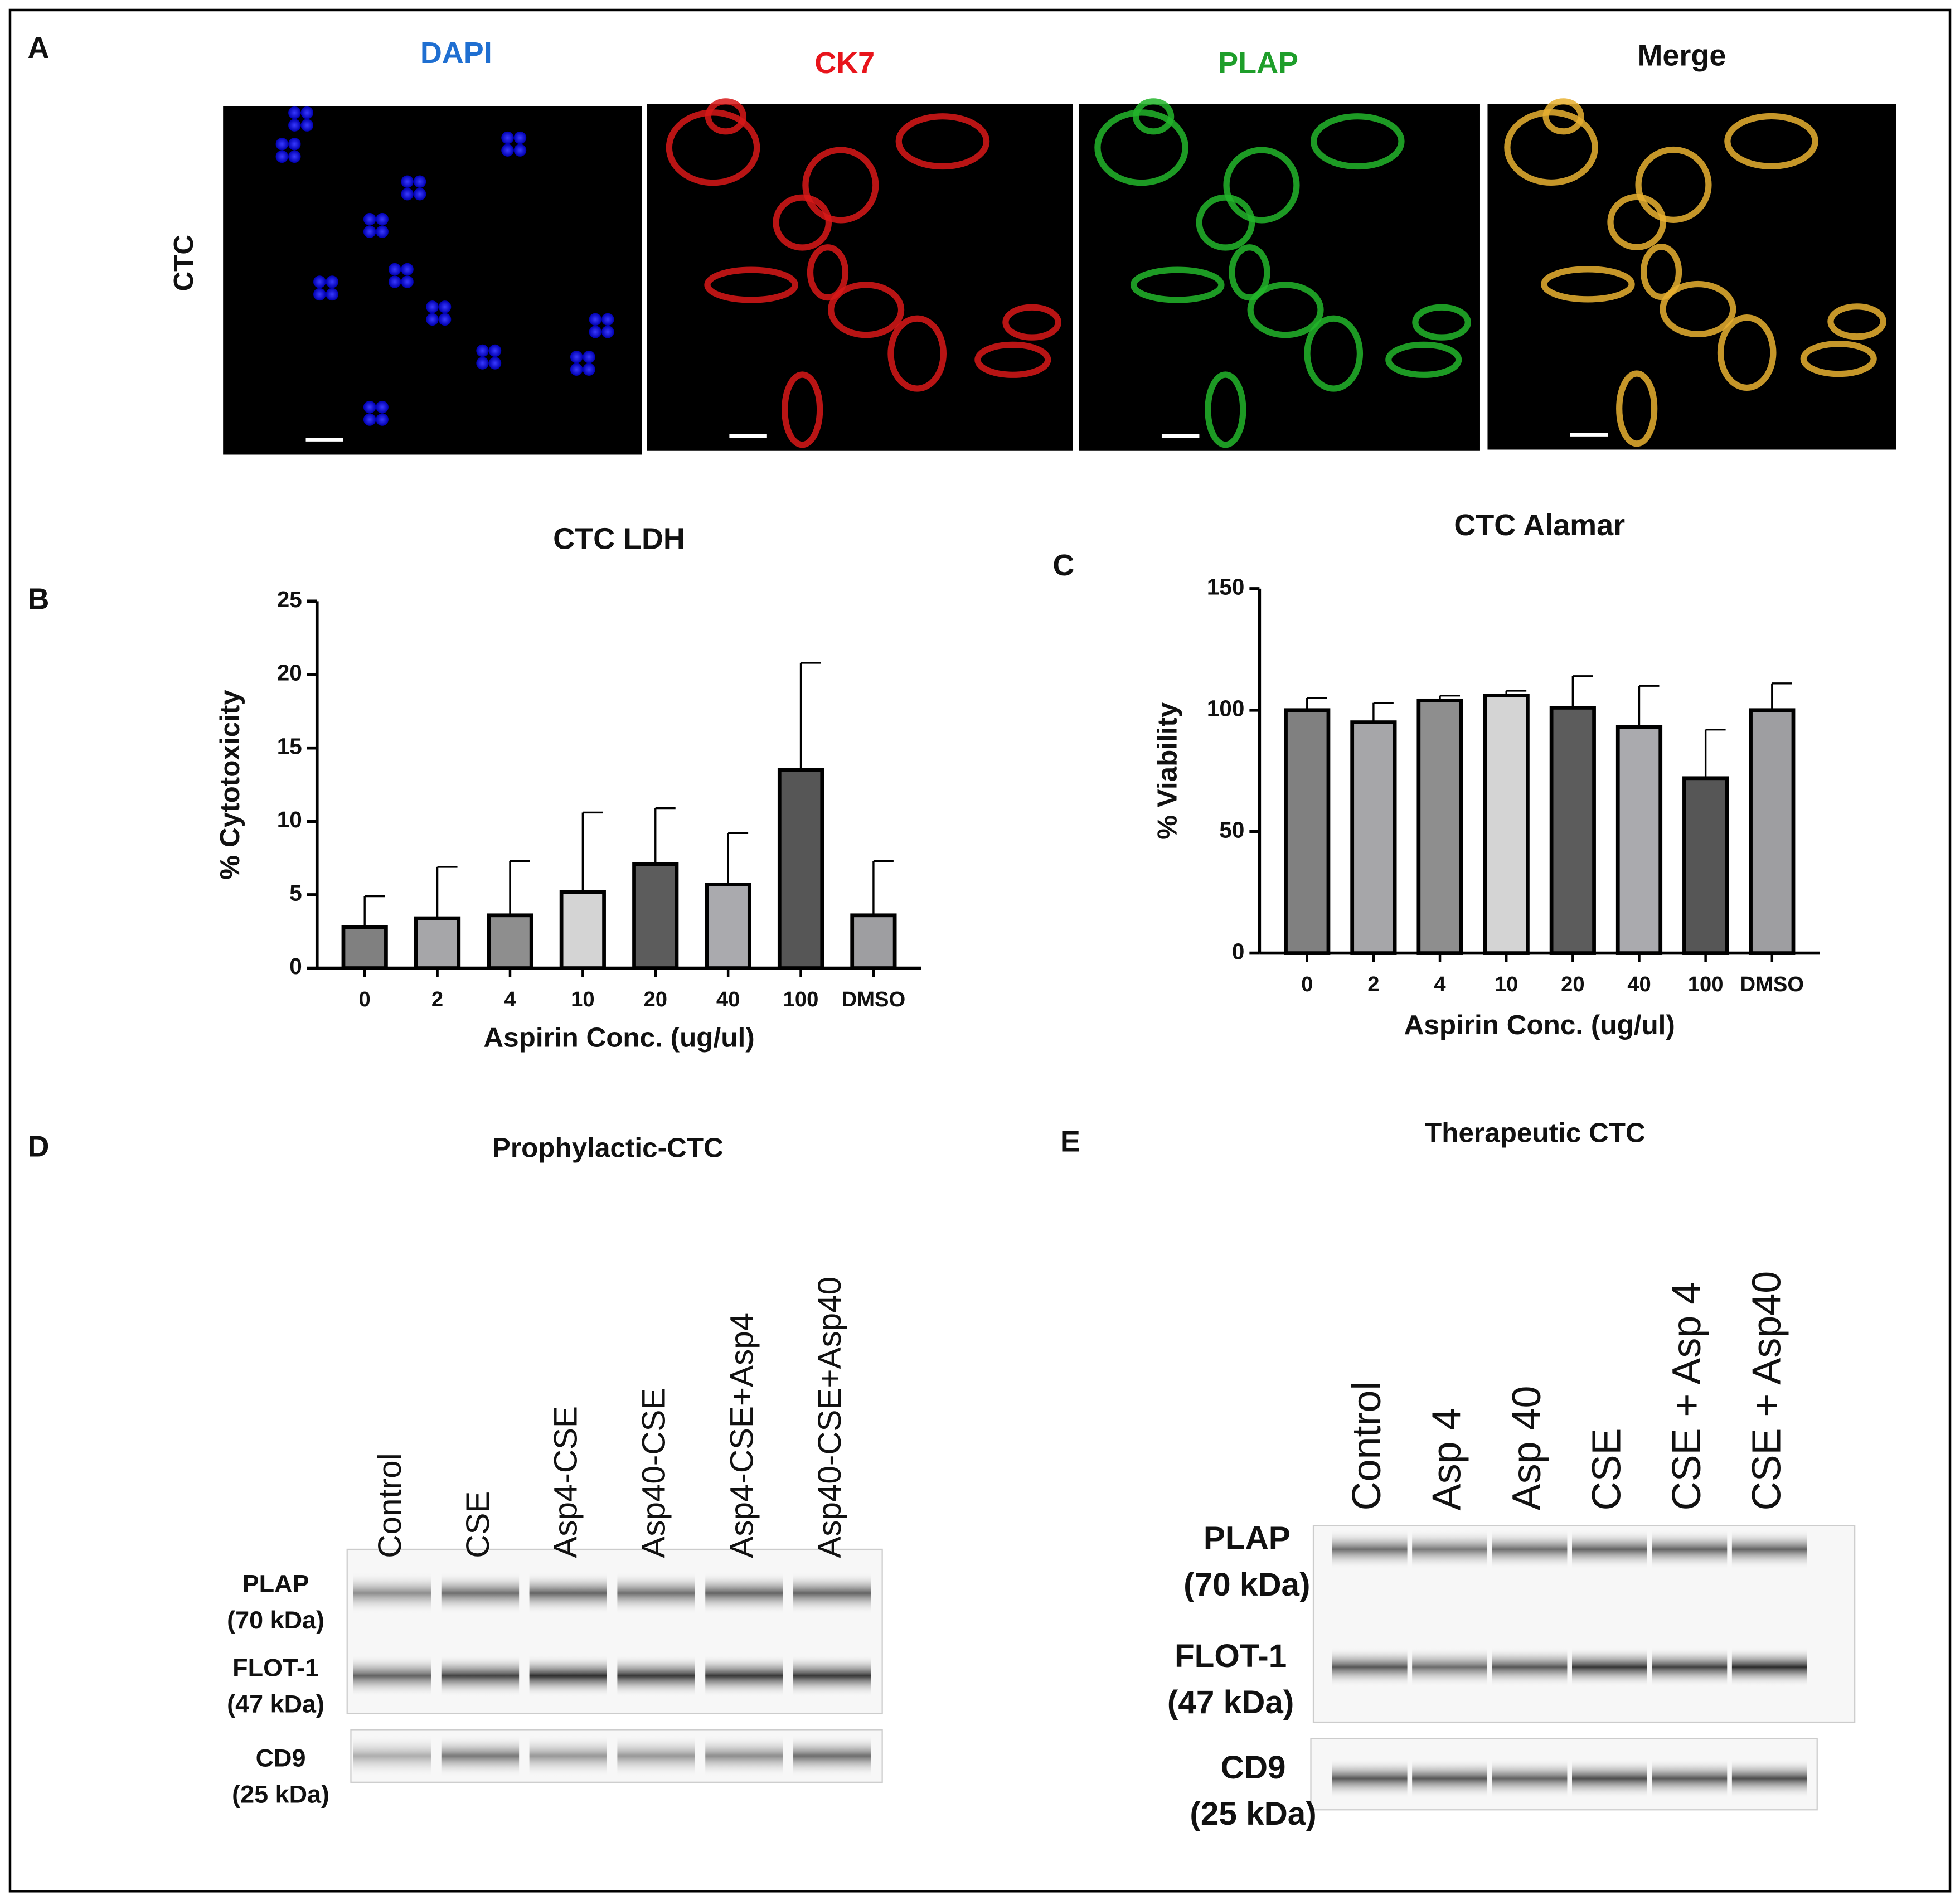 This screenshot has height=1900, width=1960. I want to click on y-axis-label: % Viability, so click(1167, 771).